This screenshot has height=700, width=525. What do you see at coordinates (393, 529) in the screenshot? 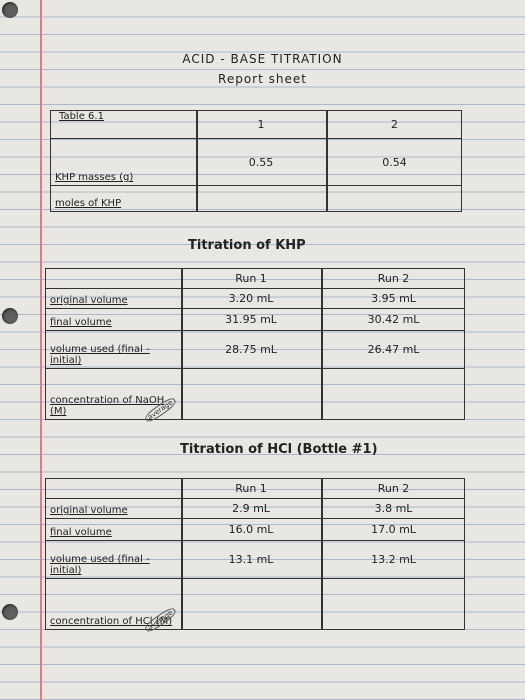
I see `cell-value: 17.0 mL` at bounding box center [393, 529].